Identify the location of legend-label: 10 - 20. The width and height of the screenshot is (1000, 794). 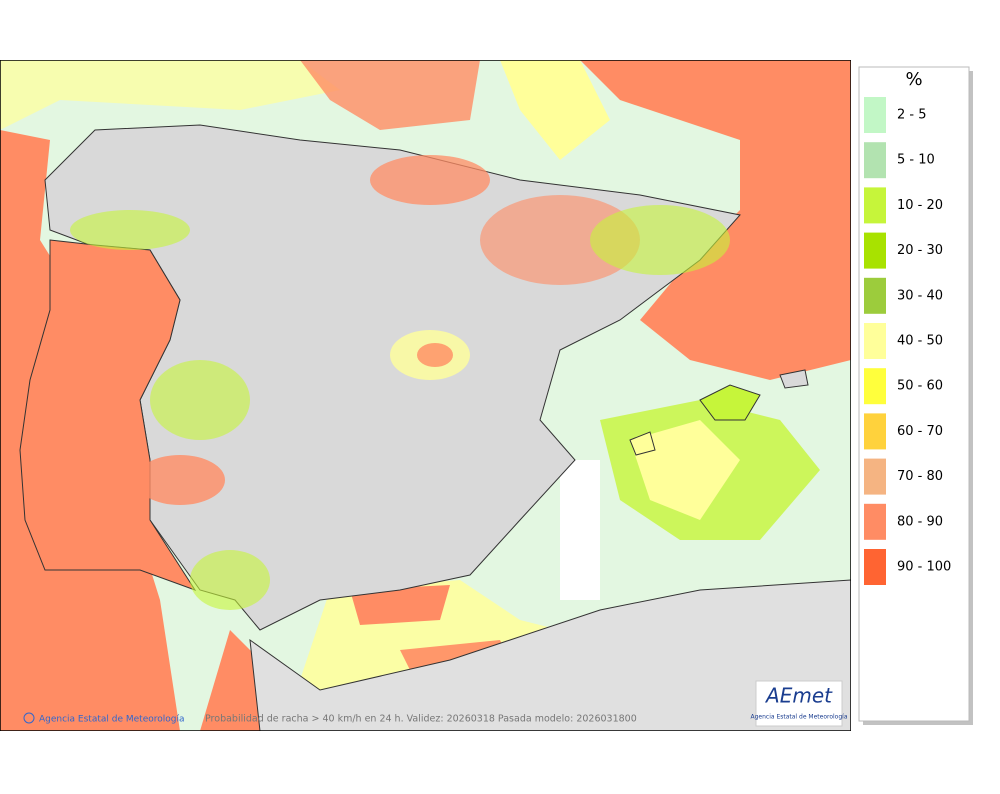
(920, 205).